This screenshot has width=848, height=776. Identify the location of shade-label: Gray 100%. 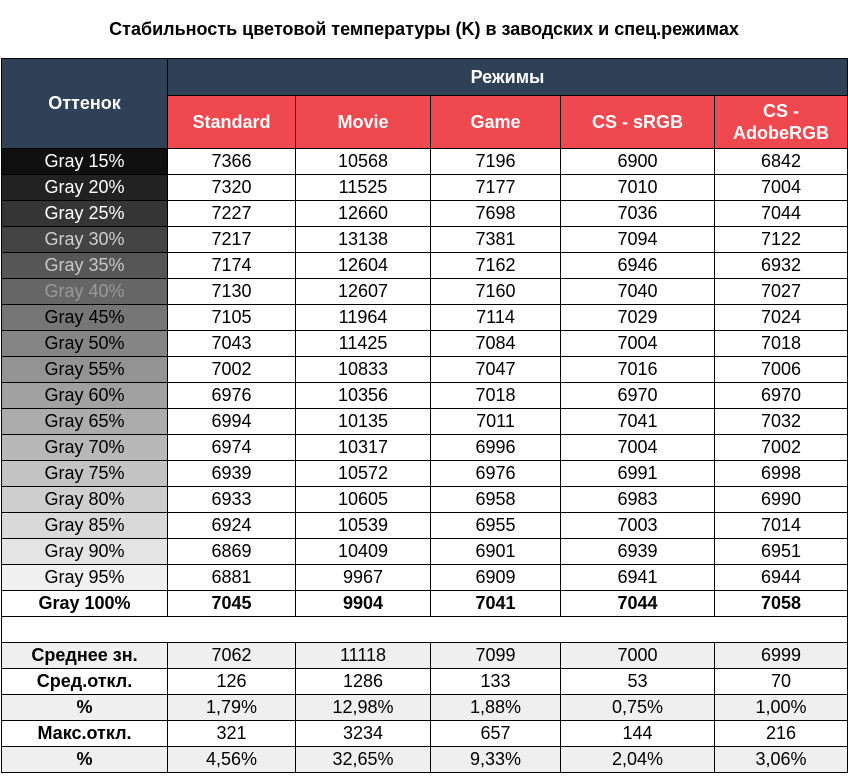
(84, 603).